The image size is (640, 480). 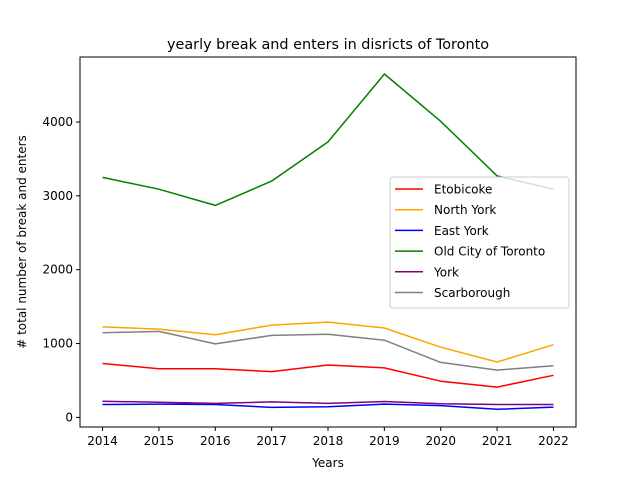 What do you see at coordinates (553, 441) in the screenshot?
I see `x-tick-label: 2022` at bounding box center [553, 441].